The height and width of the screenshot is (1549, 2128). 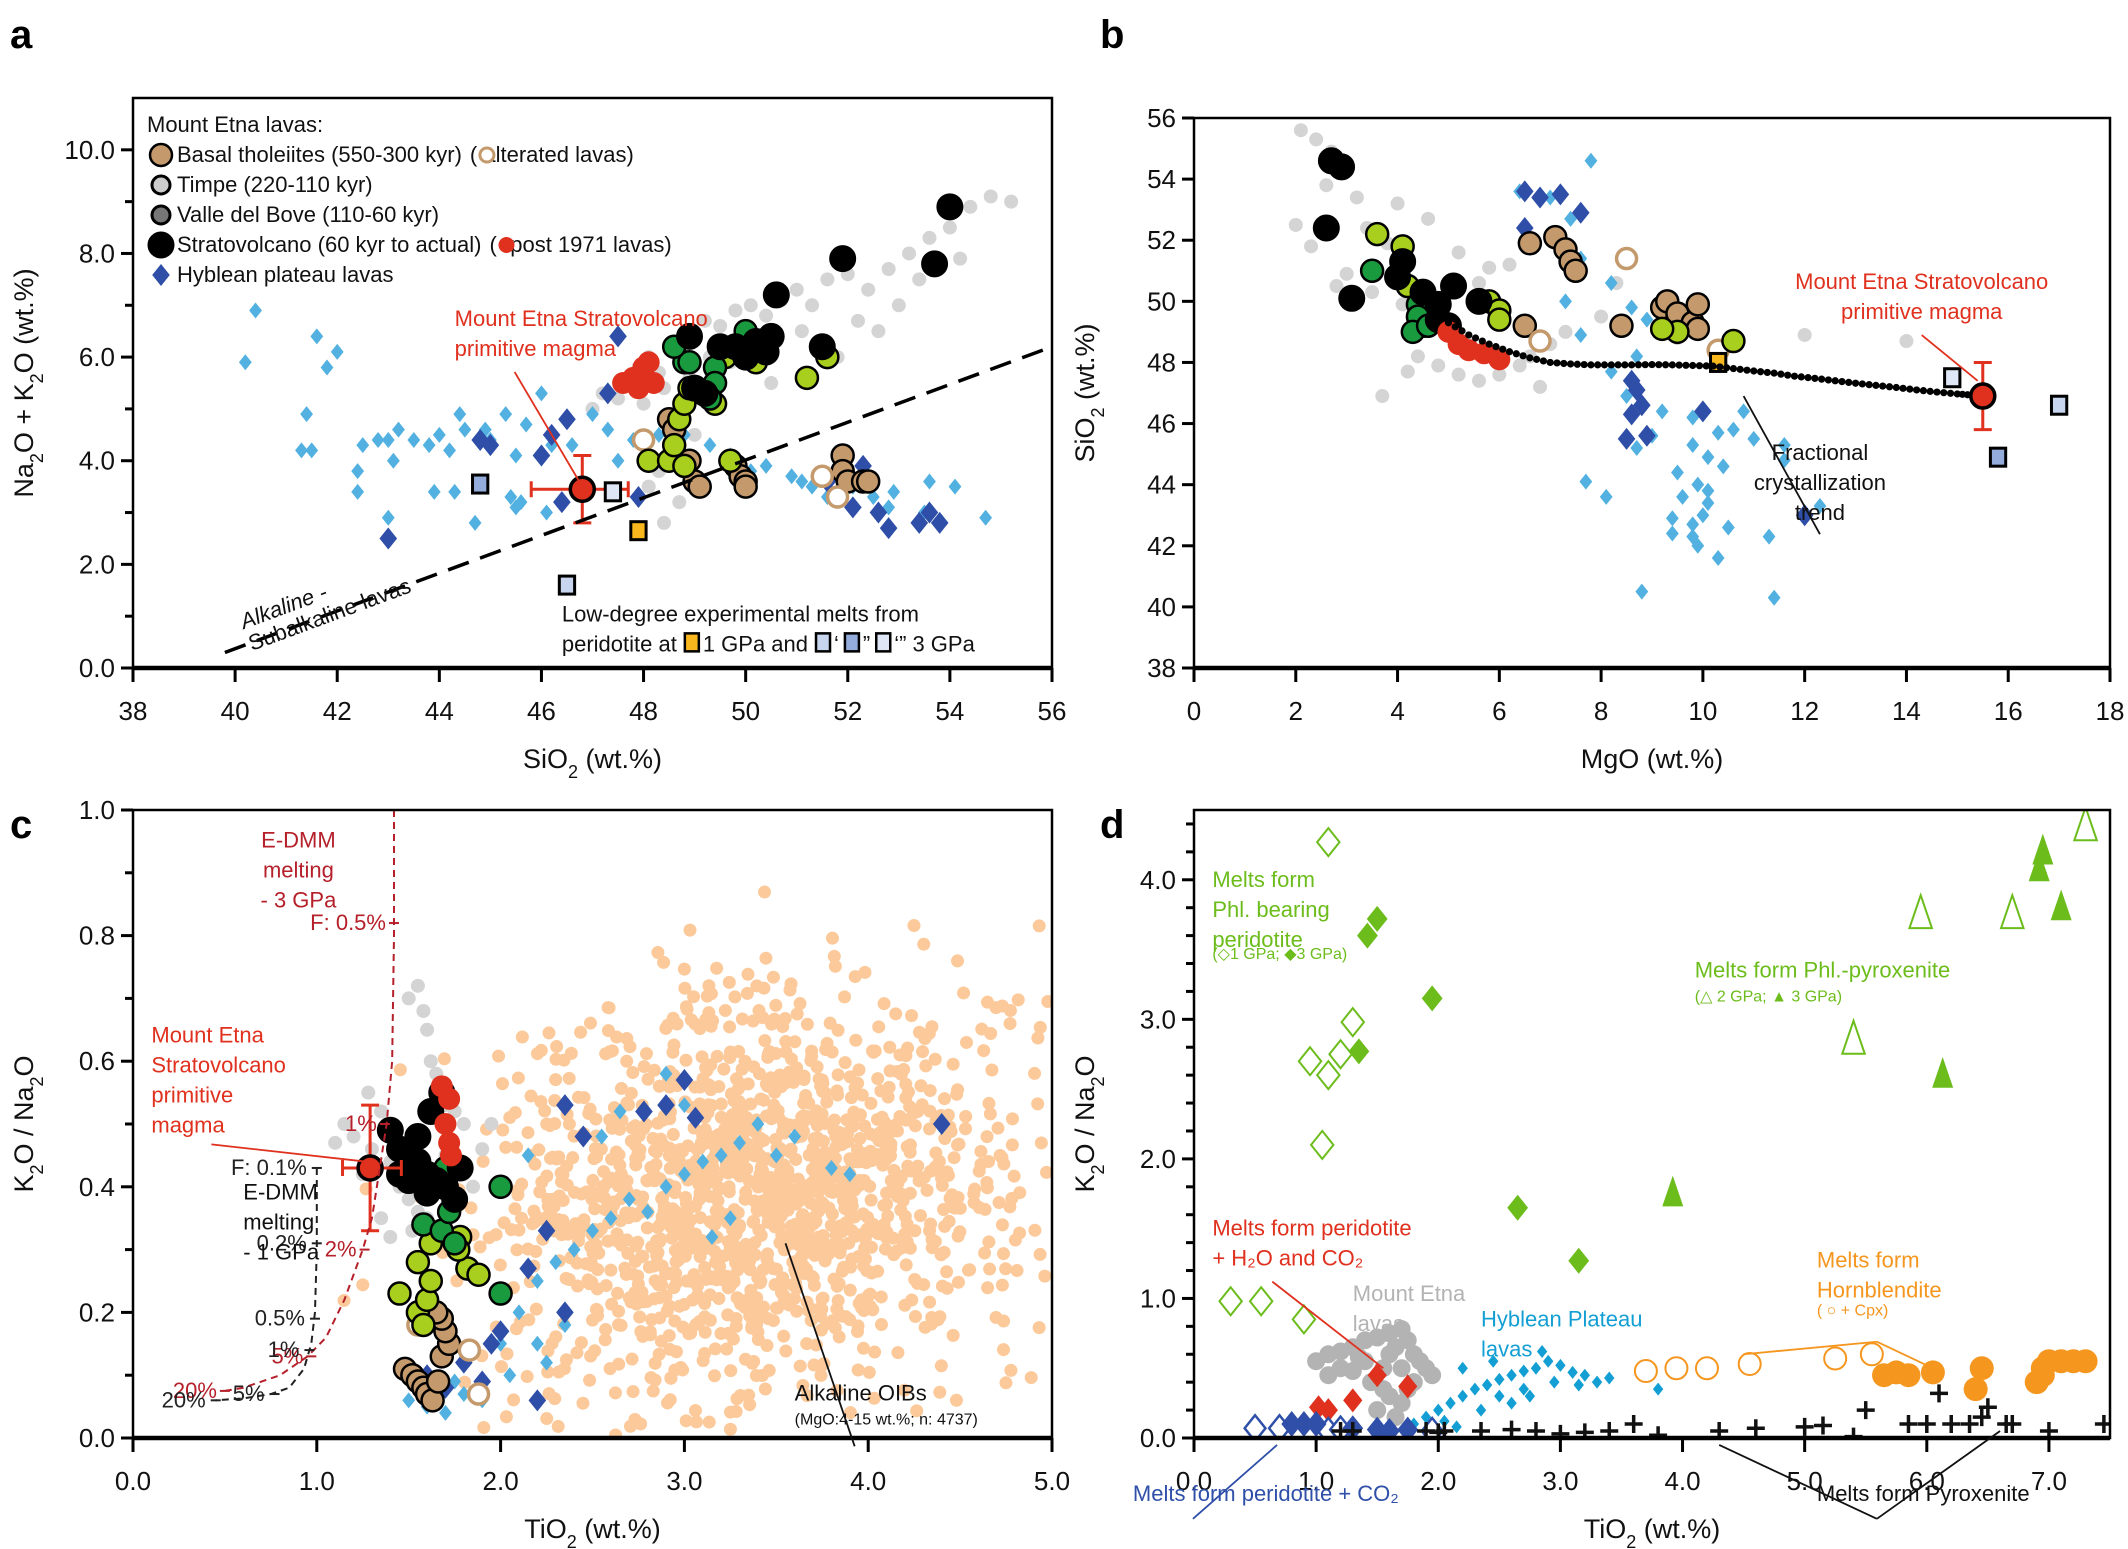 I want to click on y-tick-label: 44, so click(x=1161, y=485).